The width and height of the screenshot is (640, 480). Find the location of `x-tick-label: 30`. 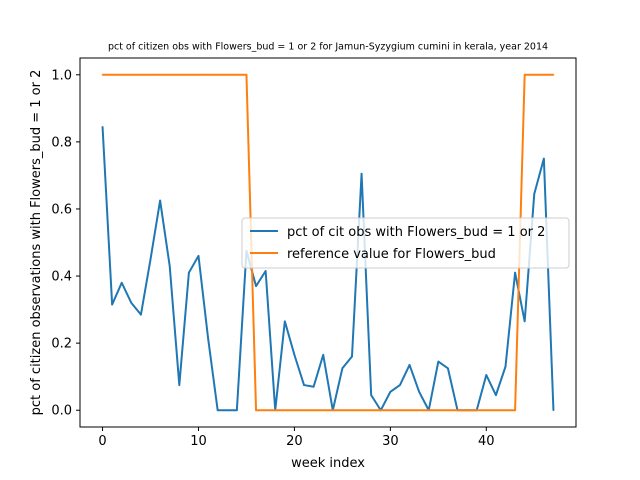

x-tick-label: 30 is located at coordinates (390, 441).